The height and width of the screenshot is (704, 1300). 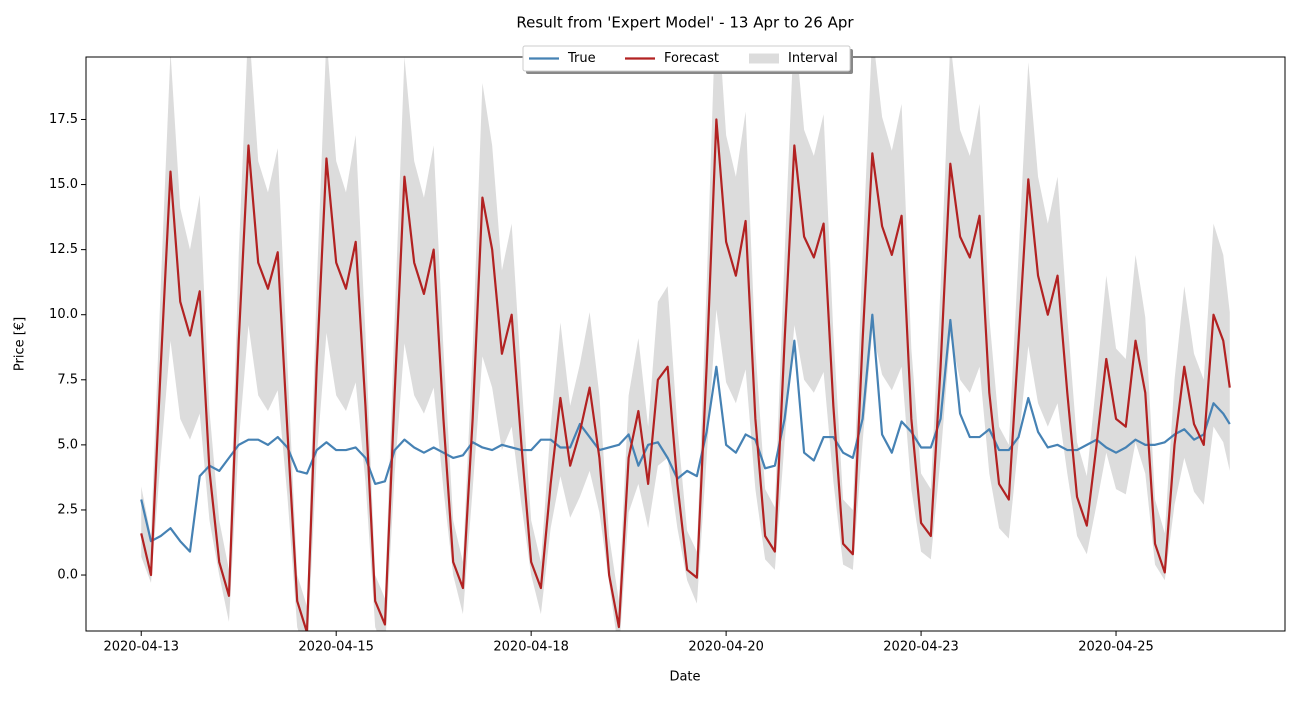 I want to click on y-tick-label: 5.0, so click(x=67, y=444).